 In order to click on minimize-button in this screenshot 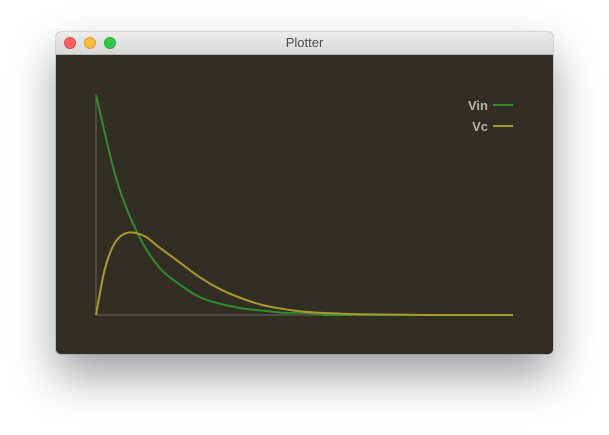, I will do `click(90, 43)`.